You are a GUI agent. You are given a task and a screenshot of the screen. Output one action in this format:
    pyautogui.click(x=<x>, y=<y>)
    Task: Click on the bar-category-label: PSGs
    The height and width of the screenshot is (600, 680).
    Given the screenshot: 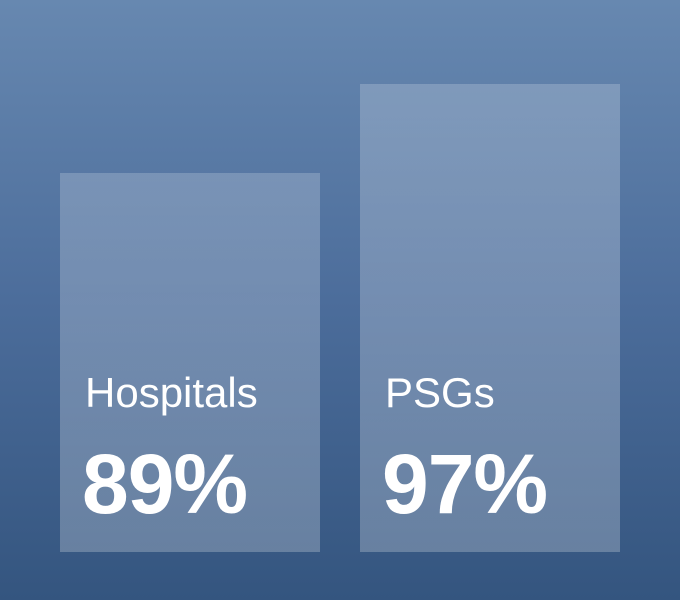 What is the action you would take?
    pyautogui.click(x=440, y=392)
    